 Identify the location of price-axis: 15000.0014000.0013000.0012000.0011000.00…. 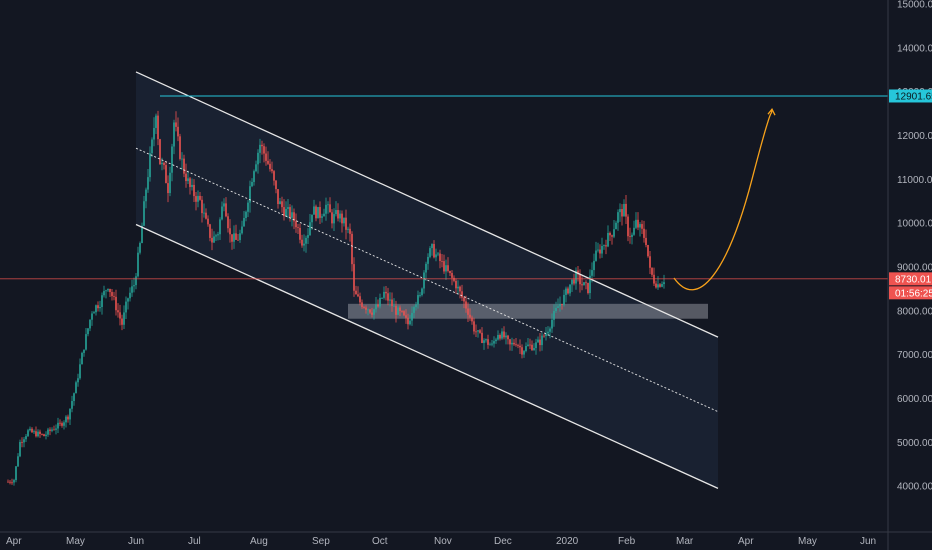
(909, 275).